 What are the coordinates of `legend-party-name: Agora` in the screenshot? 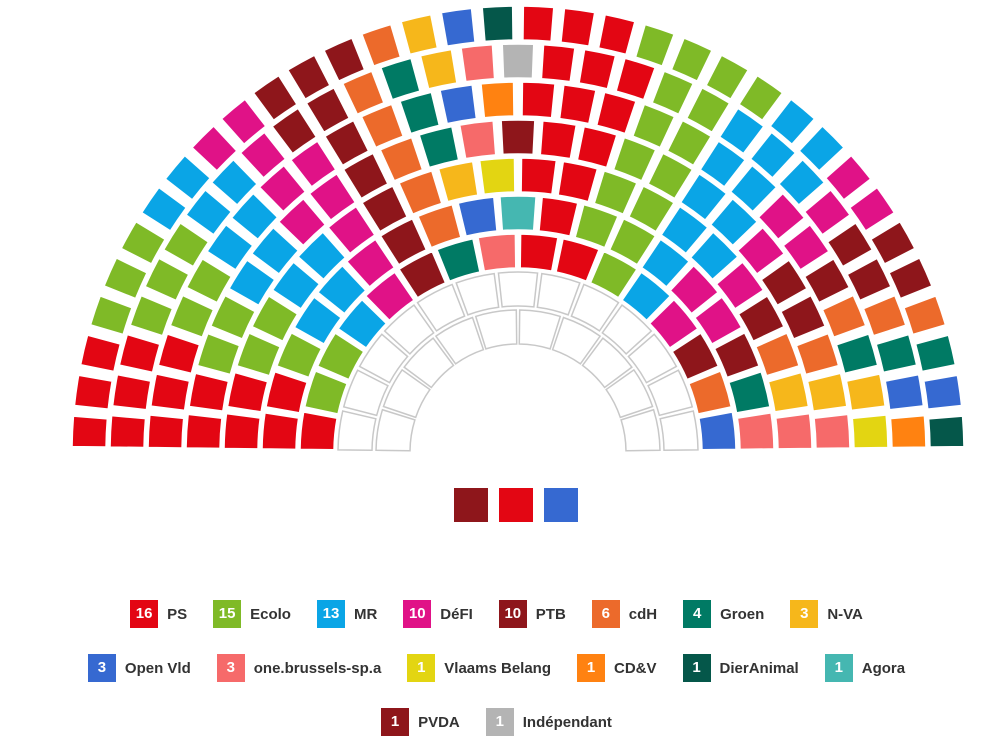 It's located at (883, 668).